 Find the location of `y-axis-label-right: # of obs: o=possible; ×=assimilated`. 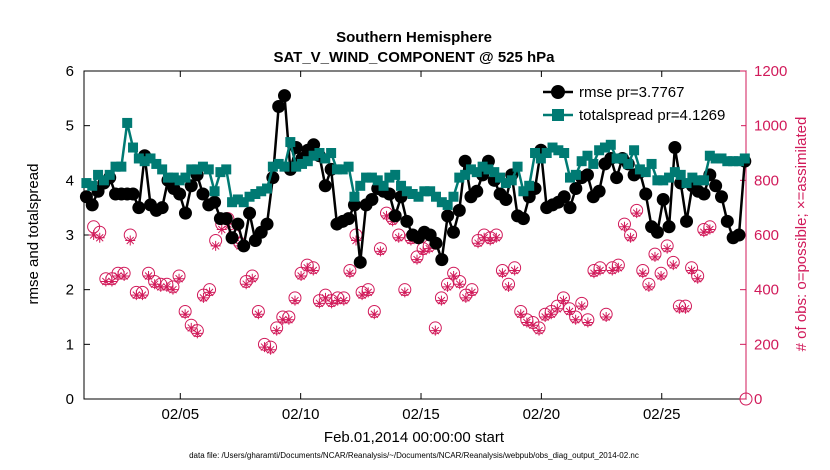

y-axis-label-right: # of obs: o=possible; ×=assimilated is located at coordinates (801, 234).